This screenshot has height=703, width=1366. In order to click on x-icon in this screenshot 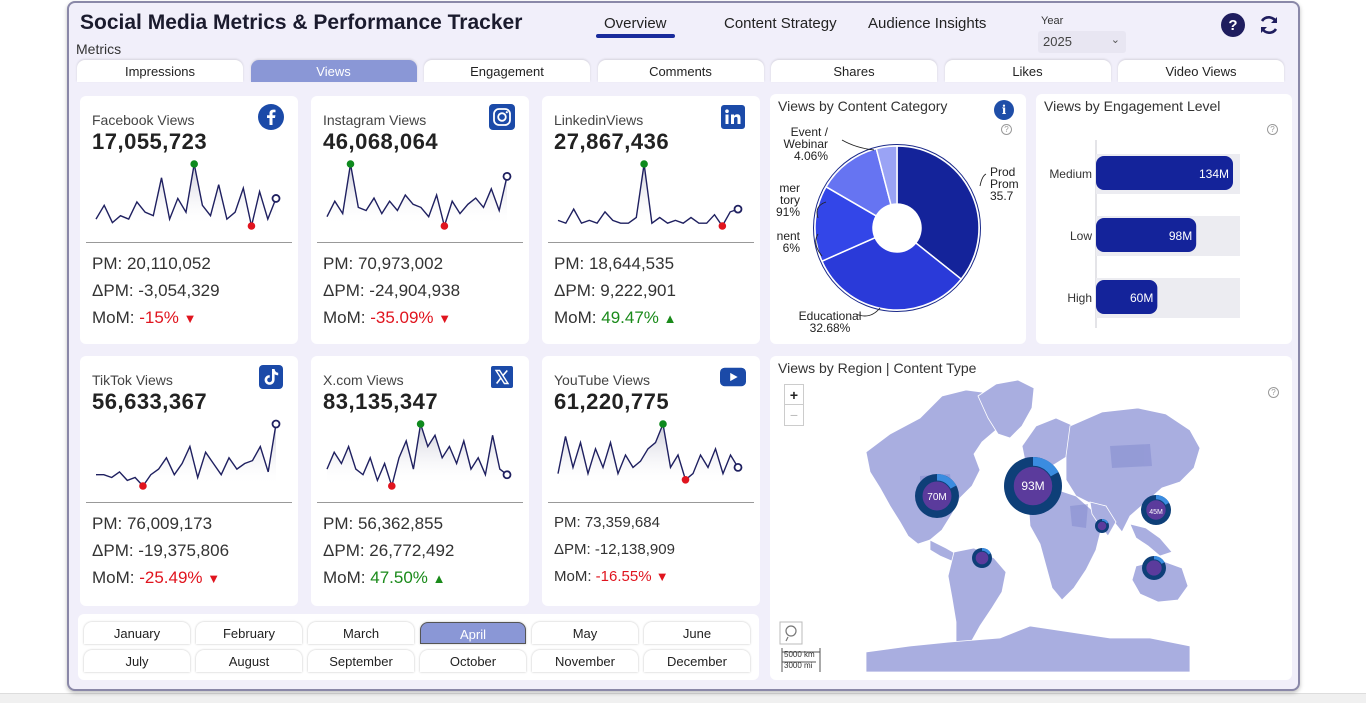, I will do `click(502, 377)`.